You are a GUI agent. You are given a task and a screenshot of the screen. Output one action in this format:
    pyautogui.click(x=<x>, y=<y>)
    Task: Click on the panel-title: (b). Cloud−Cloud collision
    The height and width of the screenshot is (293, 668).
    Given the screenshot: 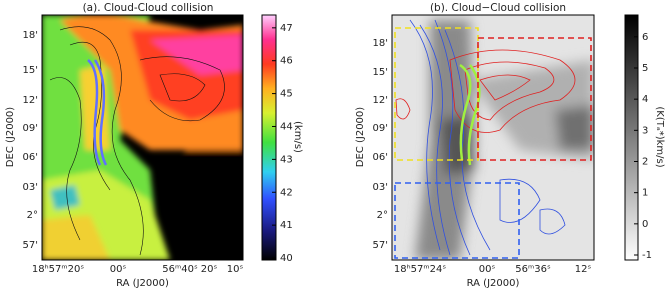 What is the action you would take?
    pyautogui.click(x=498, y=8)
    